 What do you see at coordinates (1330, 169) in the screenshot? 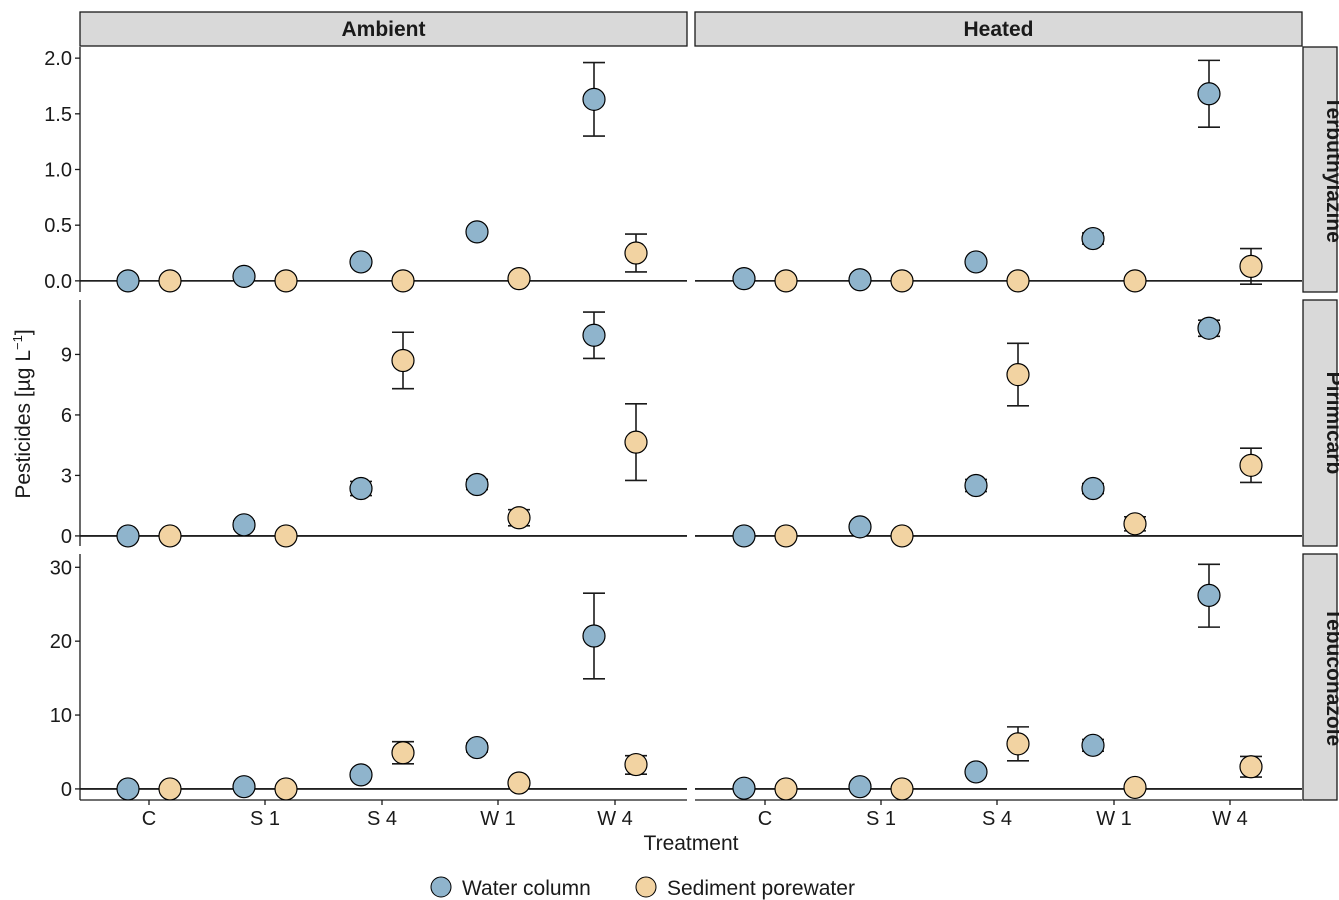
I see `strip-label-terbuthylazine: Terbuthylazine` at bounding box center [1330, 169].